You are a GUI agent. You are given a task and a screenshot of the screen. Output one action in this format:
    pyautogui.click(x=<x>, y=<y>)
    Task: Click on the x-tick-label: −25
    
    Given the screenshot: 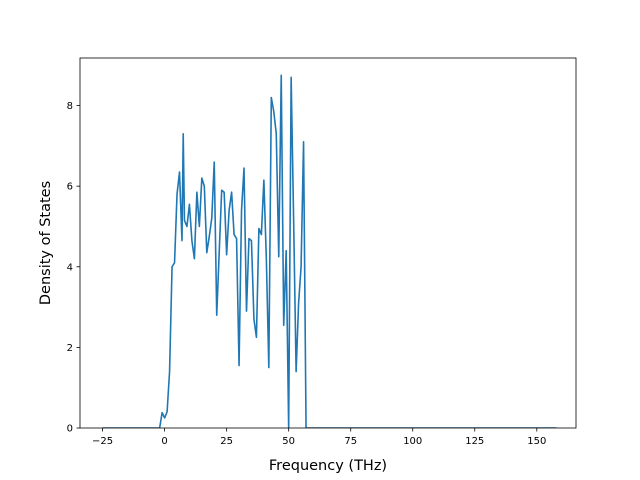 What is the action you would take?
    pyautogui.click(x=102, y=441)
    